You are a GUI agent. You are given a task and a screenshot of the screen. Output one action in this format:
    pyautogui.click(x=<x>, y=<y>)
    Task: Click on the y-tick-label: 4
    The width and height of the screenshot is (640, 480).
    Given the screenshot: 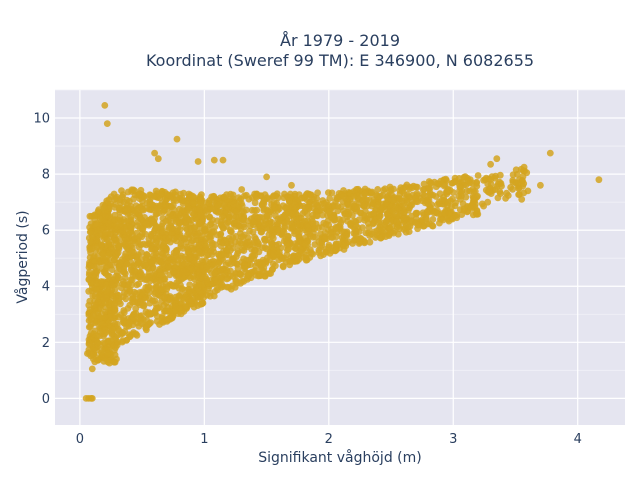 What is the action you would take?
    pyautogui.click(x=46, y=287)
    